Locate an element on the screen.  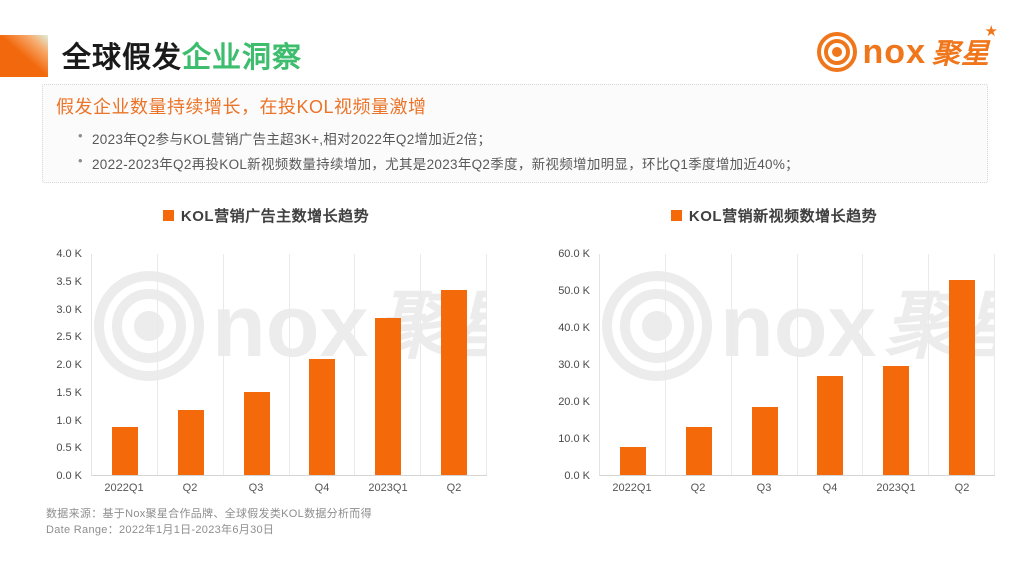
header-accent-square is located at coordinates (24, 56).